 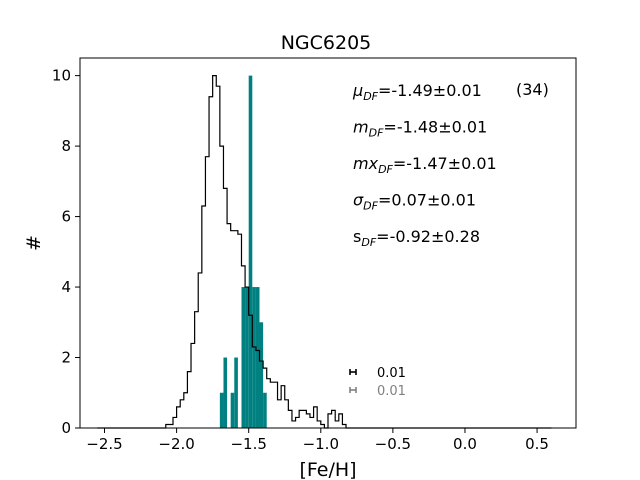 I want to click on stat-line: mxDF=-1.47±0.01, so click(x=425, y=165).